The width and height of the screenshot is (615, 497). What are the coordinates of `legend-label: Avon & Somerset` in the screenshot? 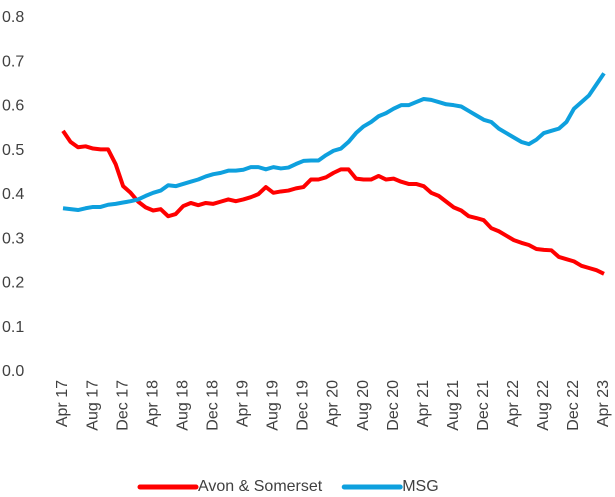 It's located at (260, 486).